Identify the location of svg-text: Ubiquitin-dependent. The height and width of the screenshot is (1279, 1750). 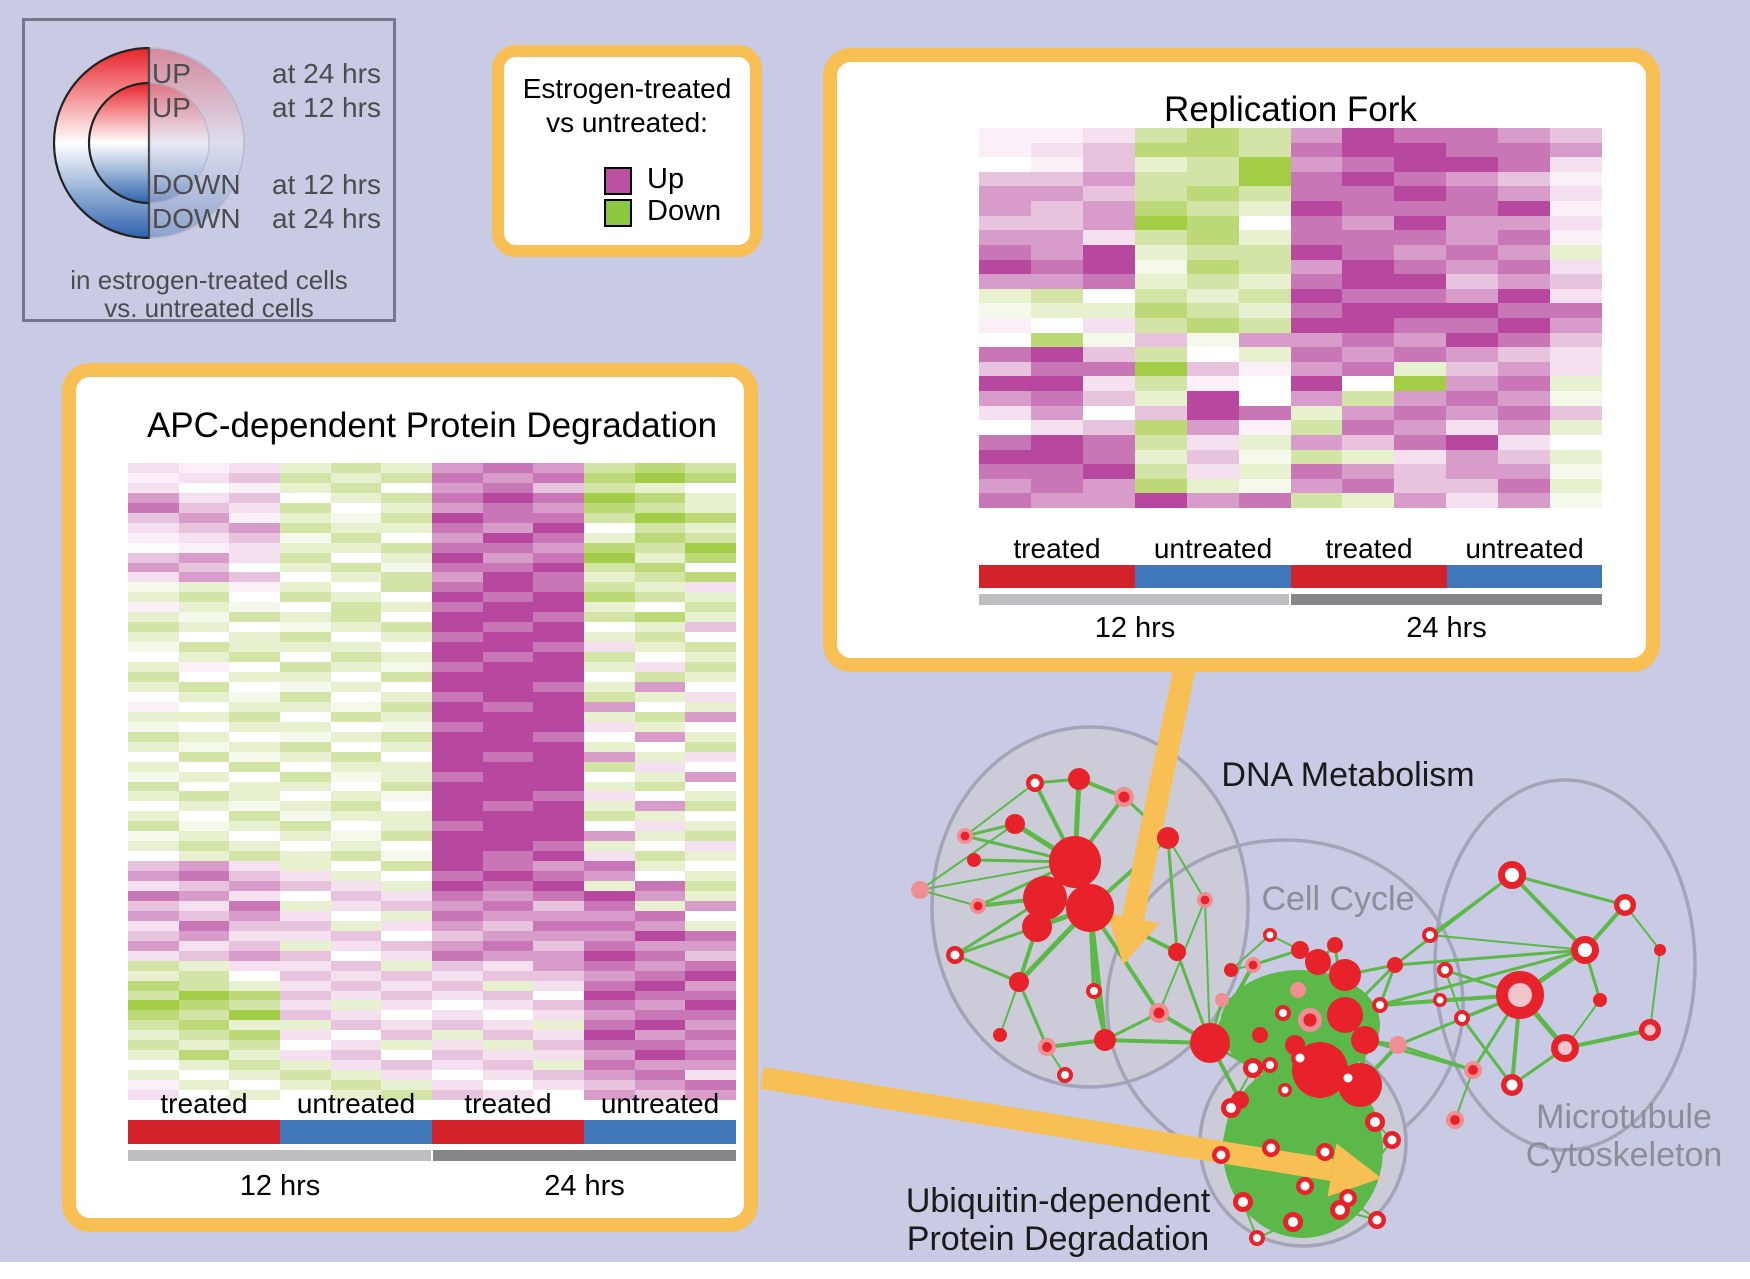
(1058, 1201).